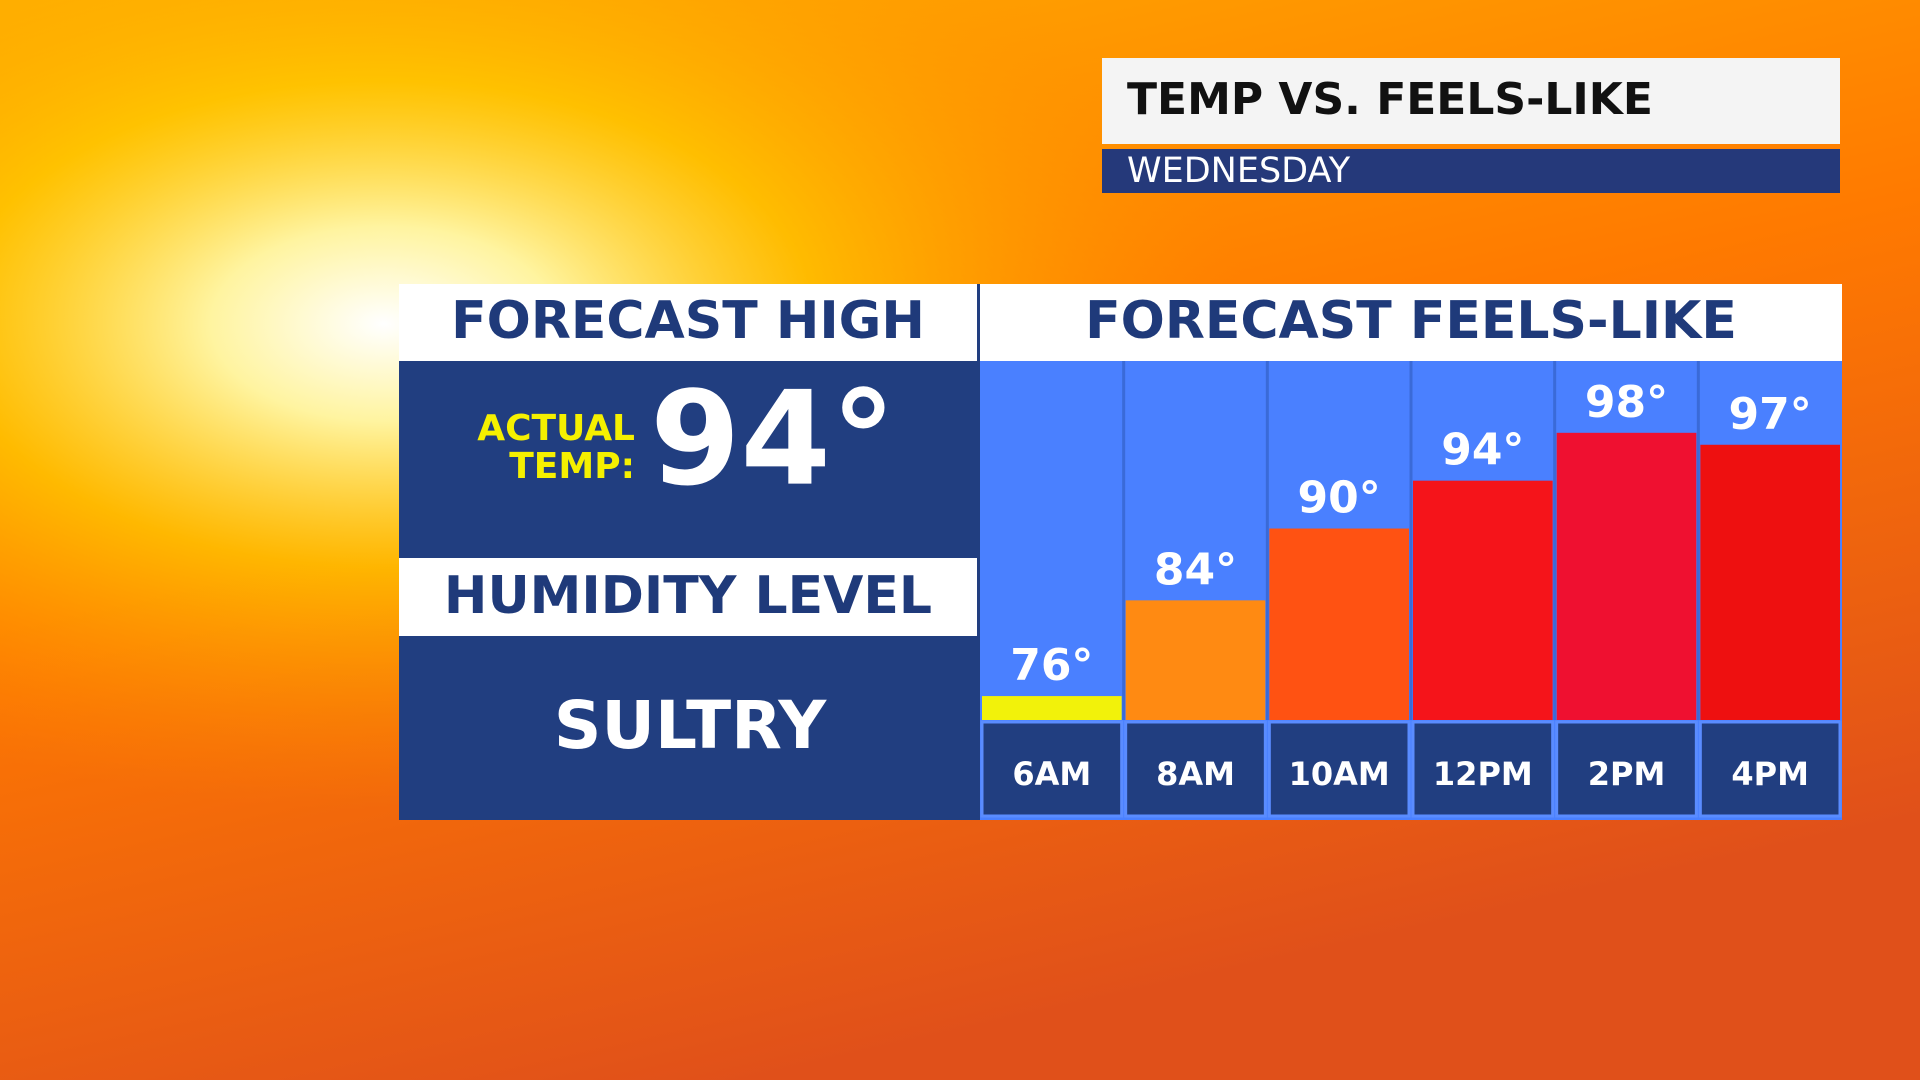 The width and height of the screenshot is (1920, 1080). Describe the element at coordinates (978, 552) in the screenshot. I see `divider` at that location.